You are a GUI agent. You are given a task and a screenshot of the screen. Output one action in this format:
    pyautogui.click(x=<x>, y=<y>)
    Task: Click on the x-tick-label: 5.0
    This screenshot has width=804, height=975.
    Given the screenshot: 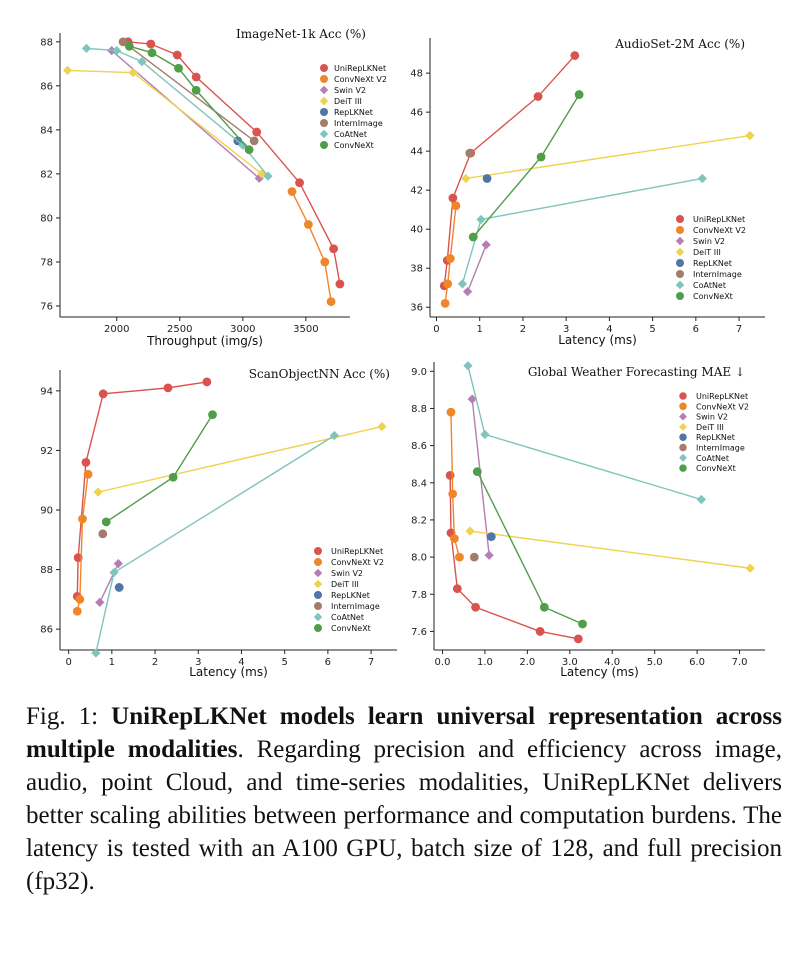 What is the action you would take?
    pyautogui.click(x=655, y=662)
    